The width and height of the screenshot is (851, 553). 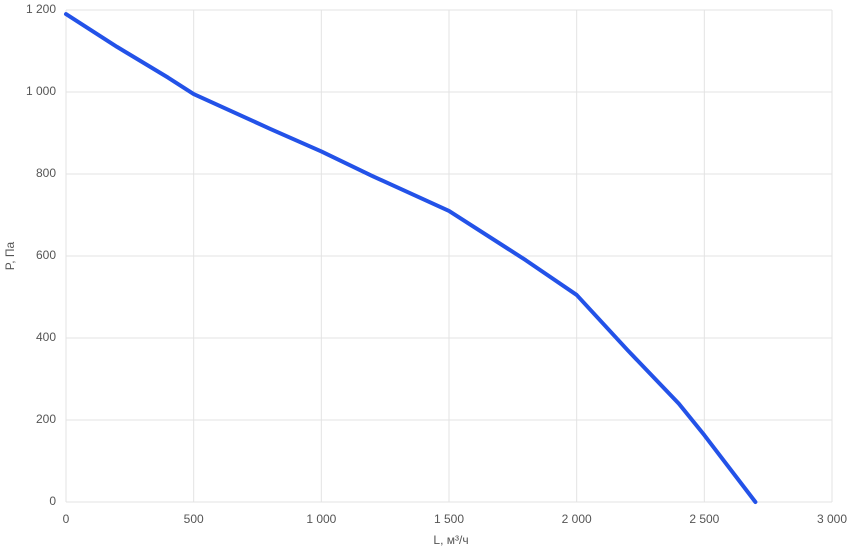 What do you see at coordinates (52, 501) in the screenshot?
I see `y-tick-label: 0` at bounding box center [52, 501].